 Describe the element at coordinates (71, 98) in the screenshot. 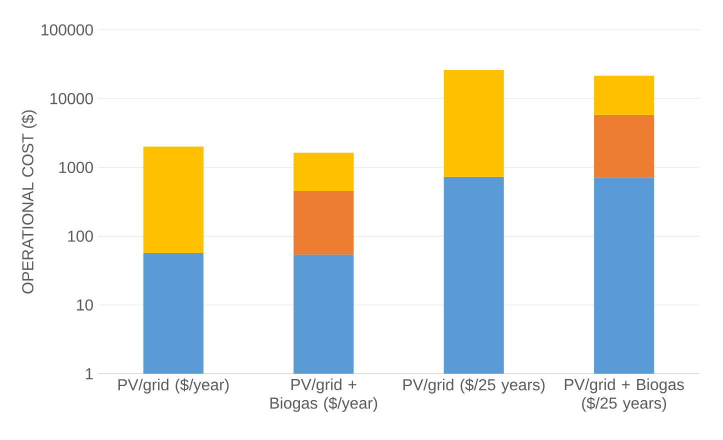

I see `y-tick-label: 10000` at that location.